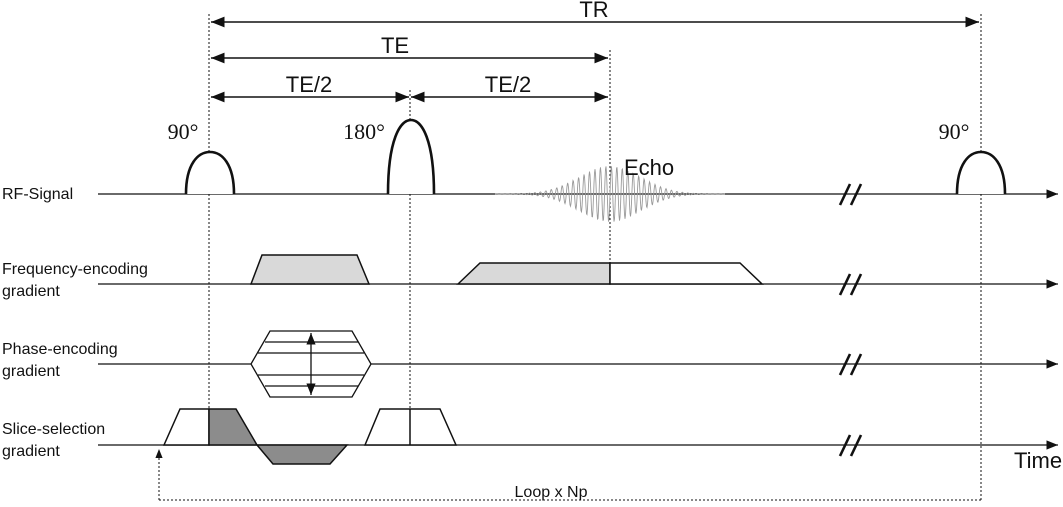  I want to click on rf-pulse-90-start-label: 90°, so click(183, 131).